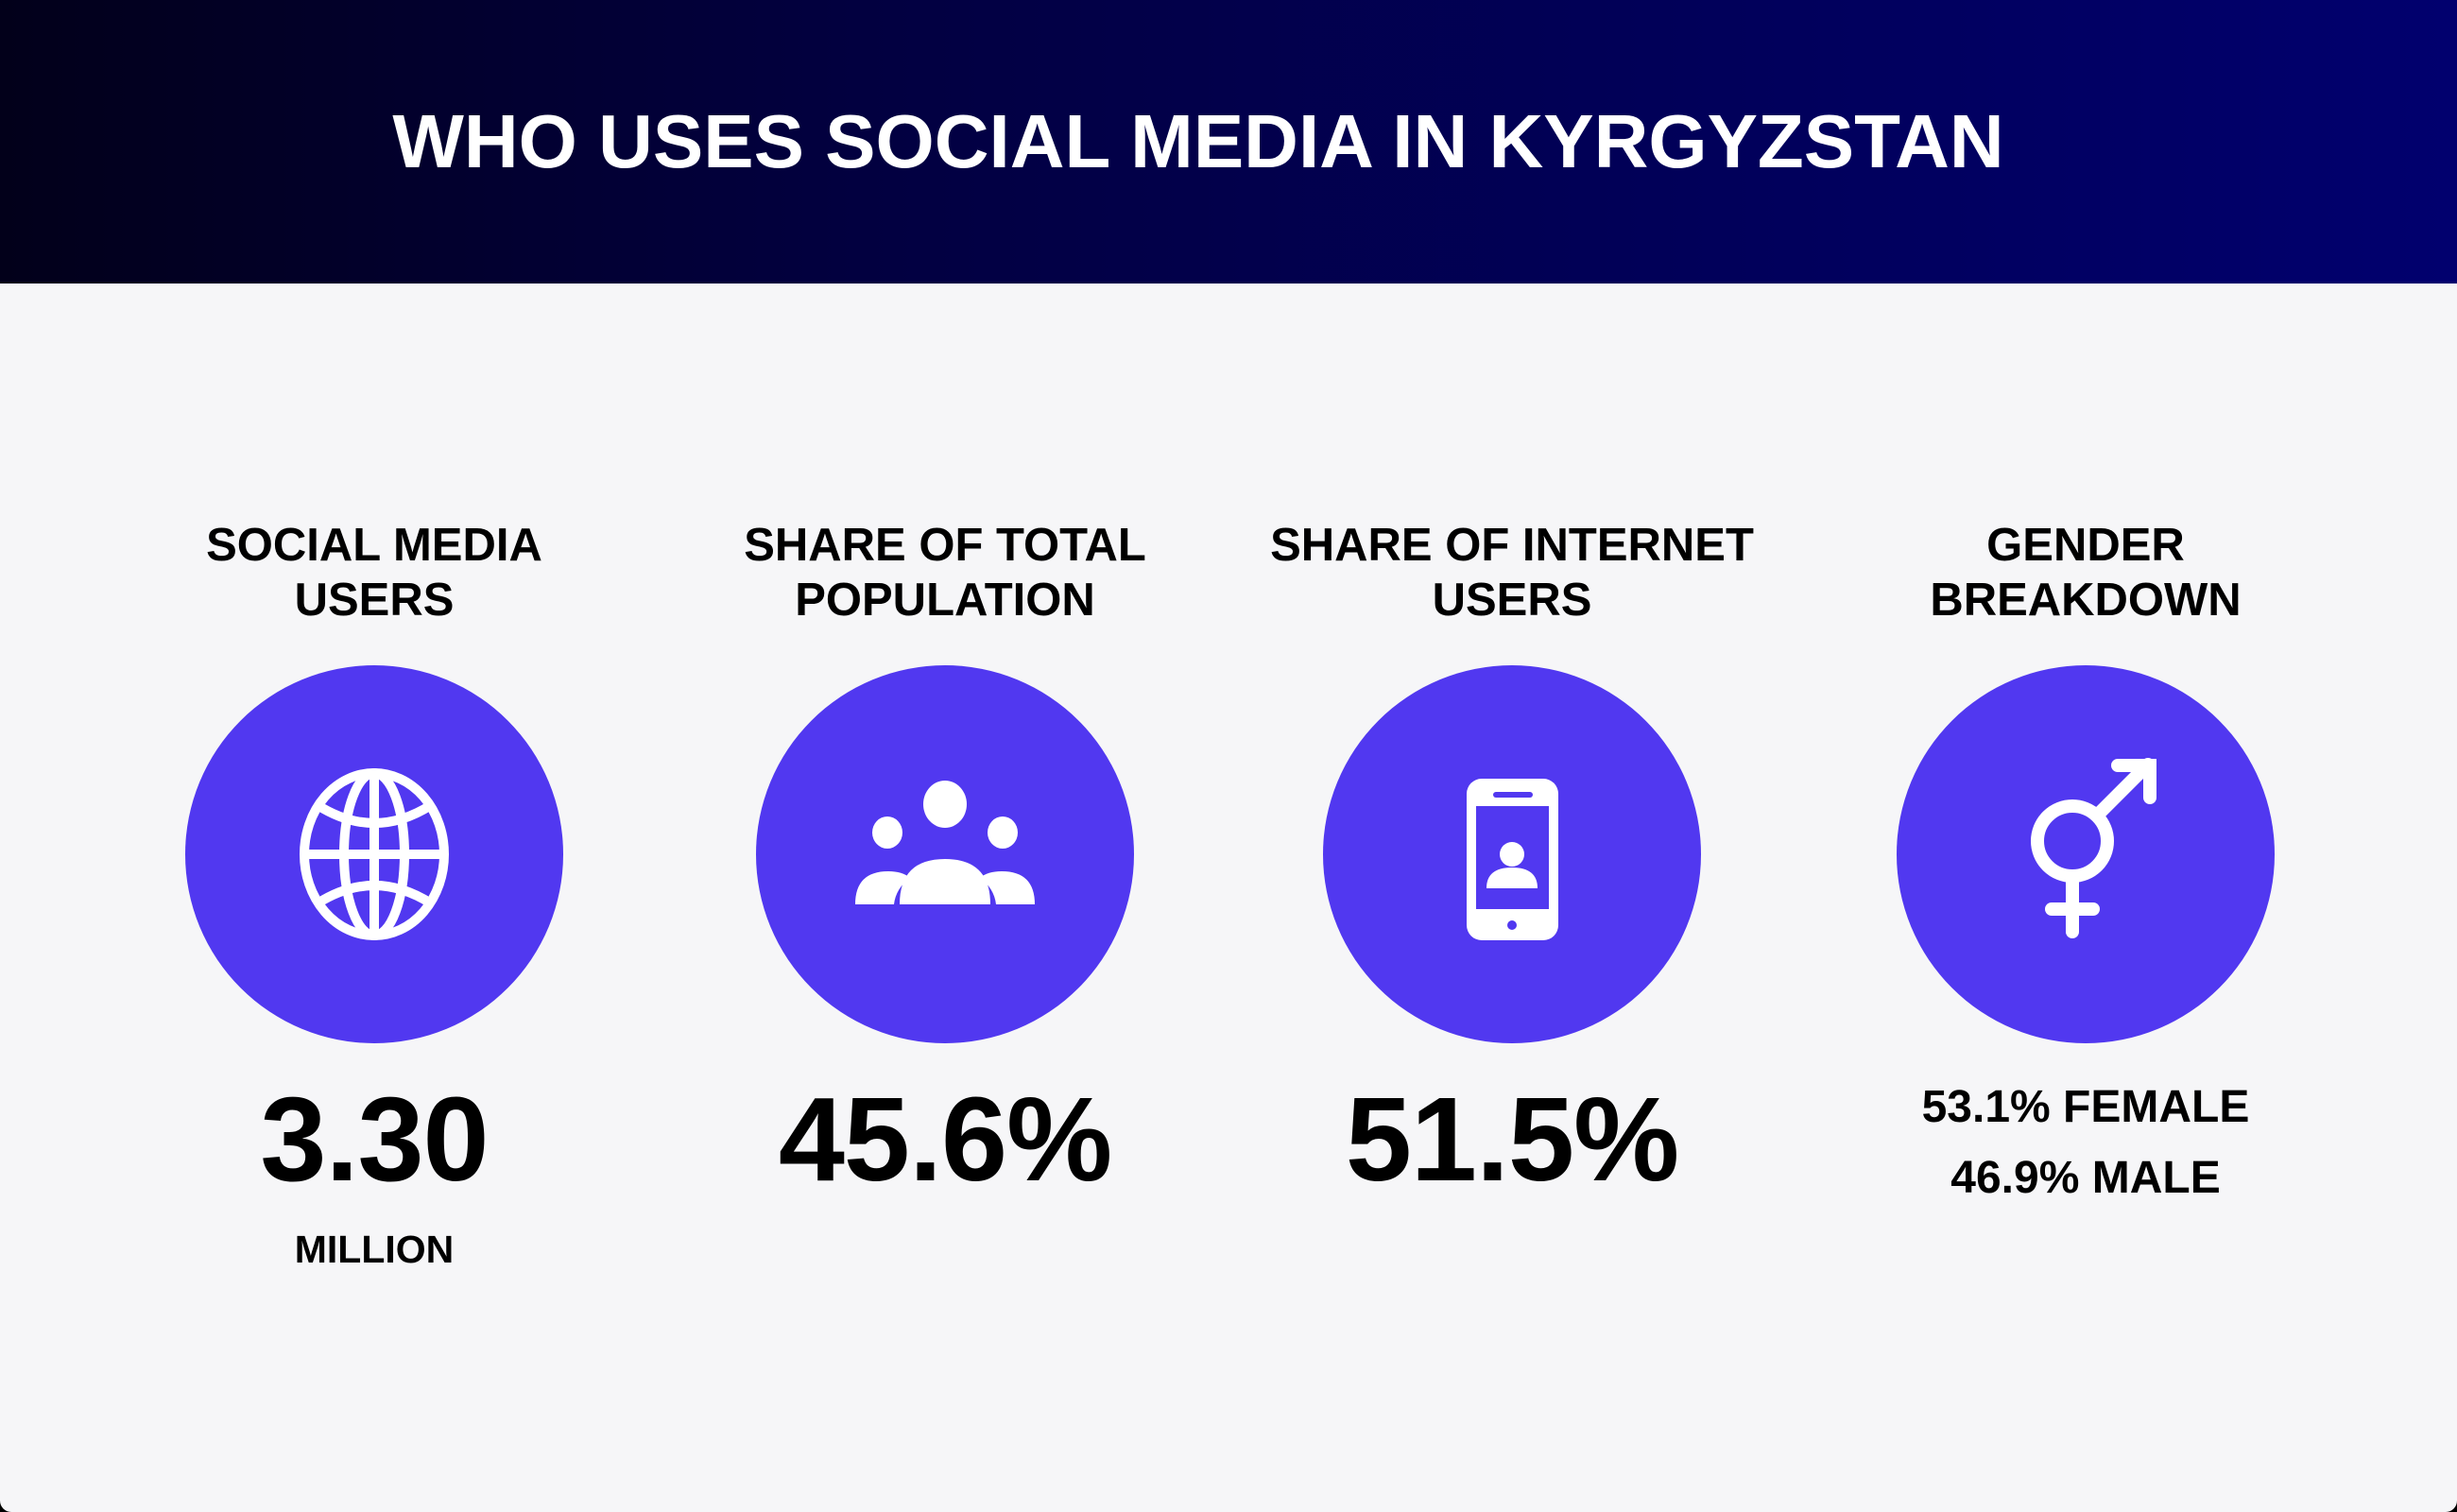 Image resolution: width=2457 pixels, height=1512 pixels. I want to click on female-share: 53.1% FEMALE, so click(2085, 1107).